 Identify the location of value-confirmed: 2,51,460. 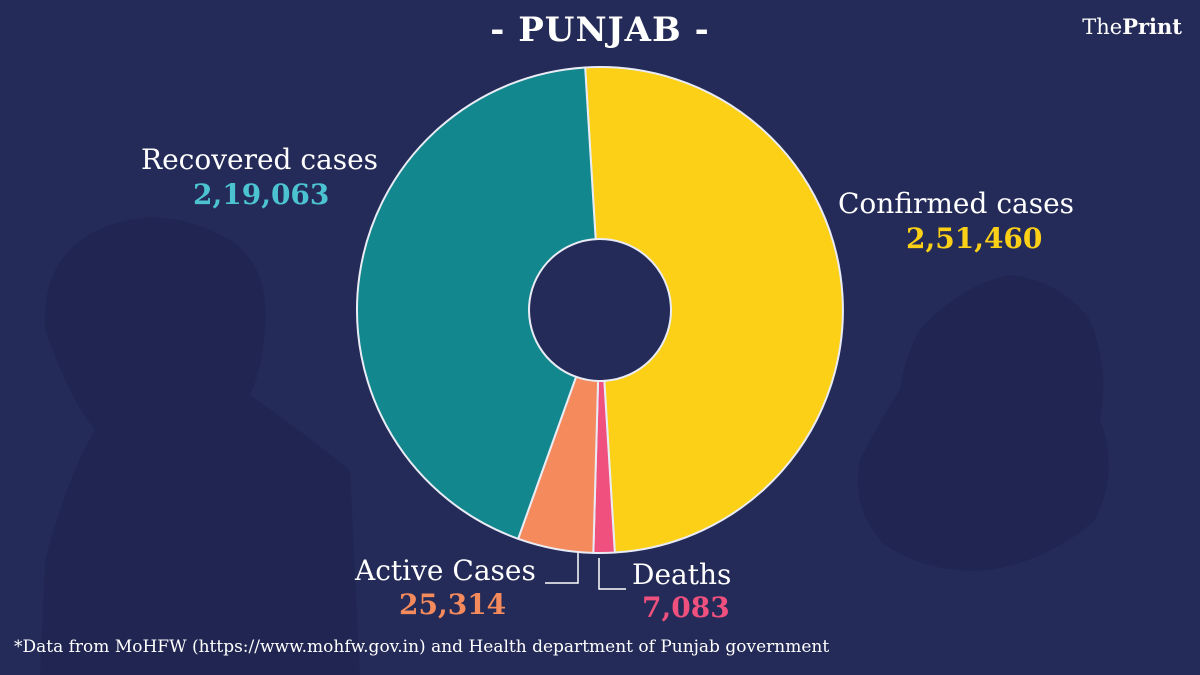
(974, 238).